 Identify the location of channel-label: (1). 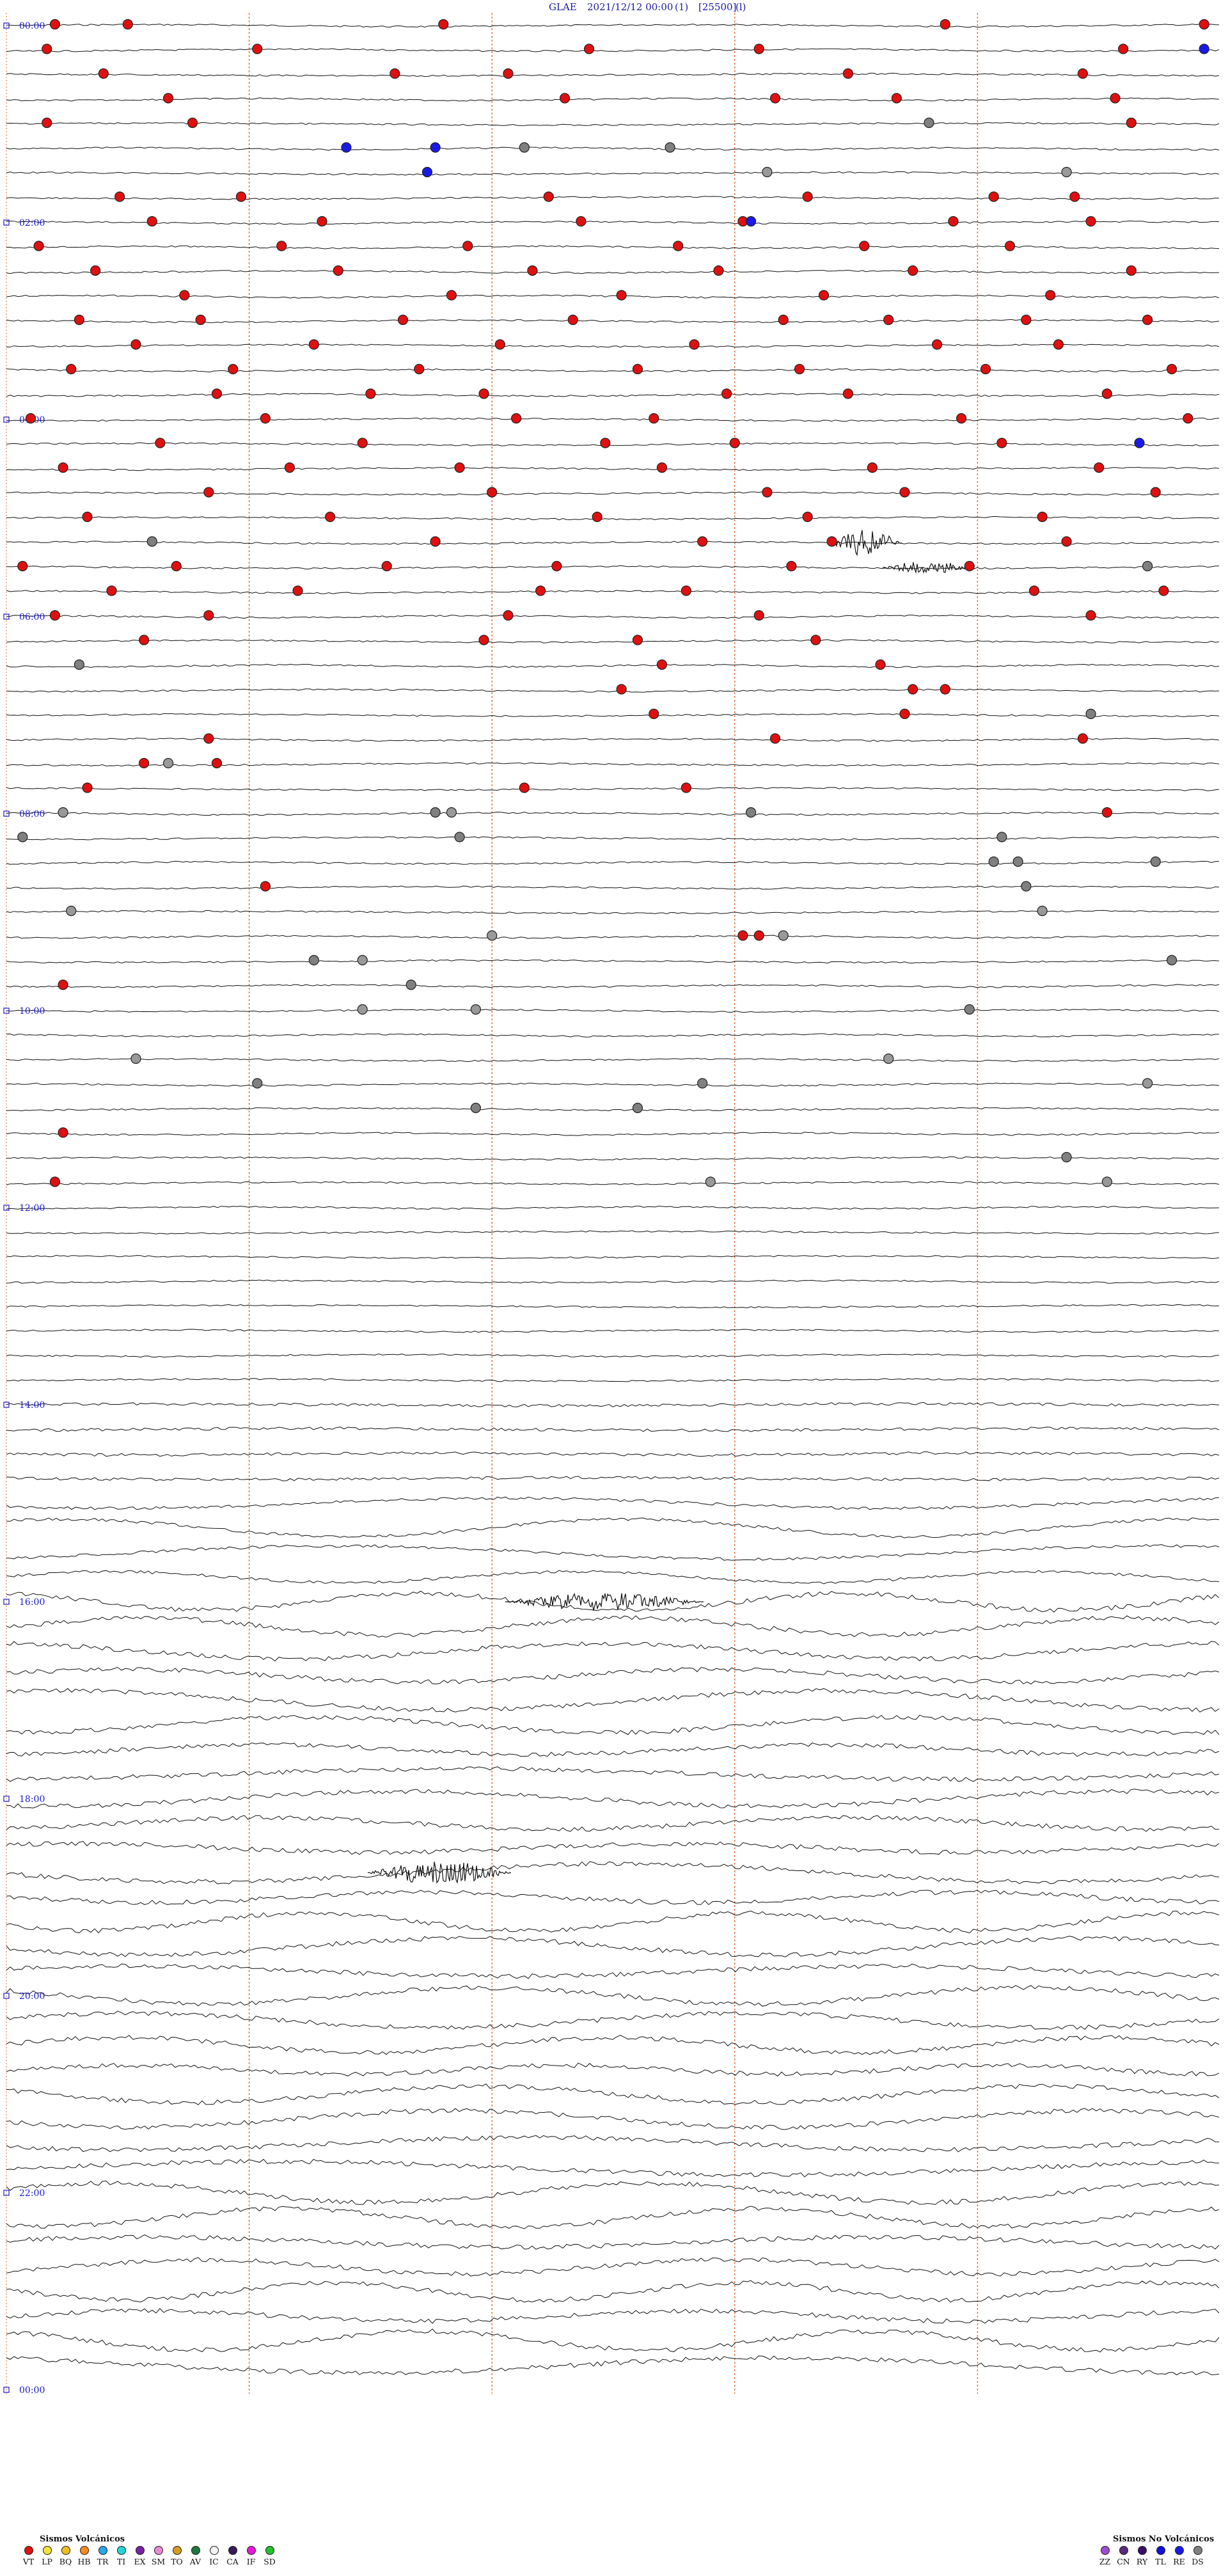
(682, 7).